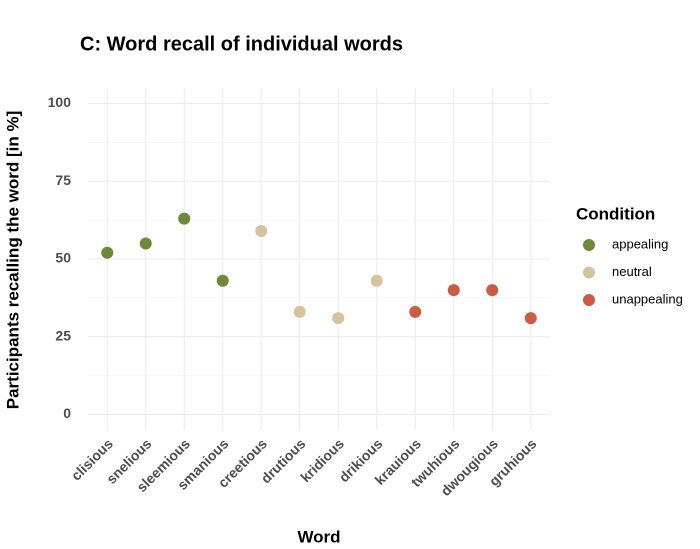  What do you see at coordinates (67, 413) in the screenshot?
I see `y-tick-label: 0` at bounding box center [67, 413].